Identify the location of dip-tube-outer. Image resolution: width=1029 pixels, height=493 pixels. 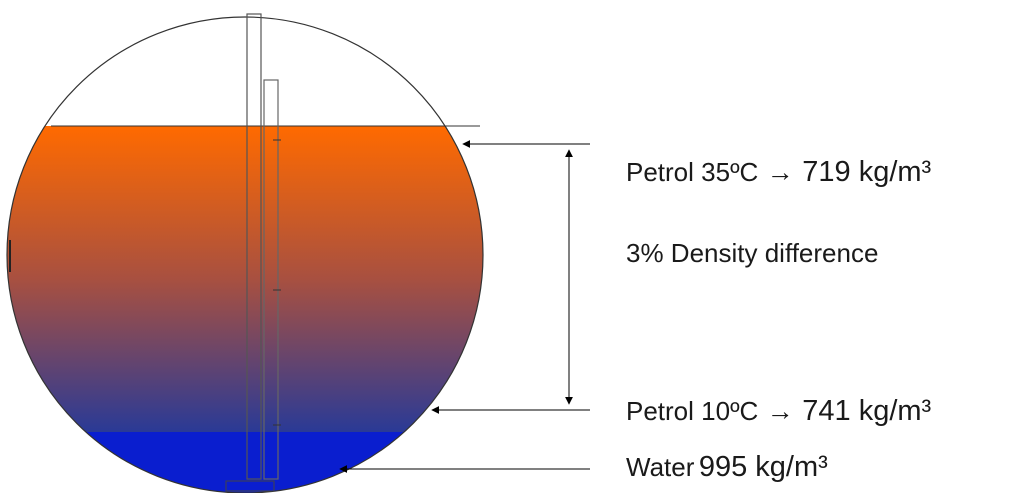
(254, 246).